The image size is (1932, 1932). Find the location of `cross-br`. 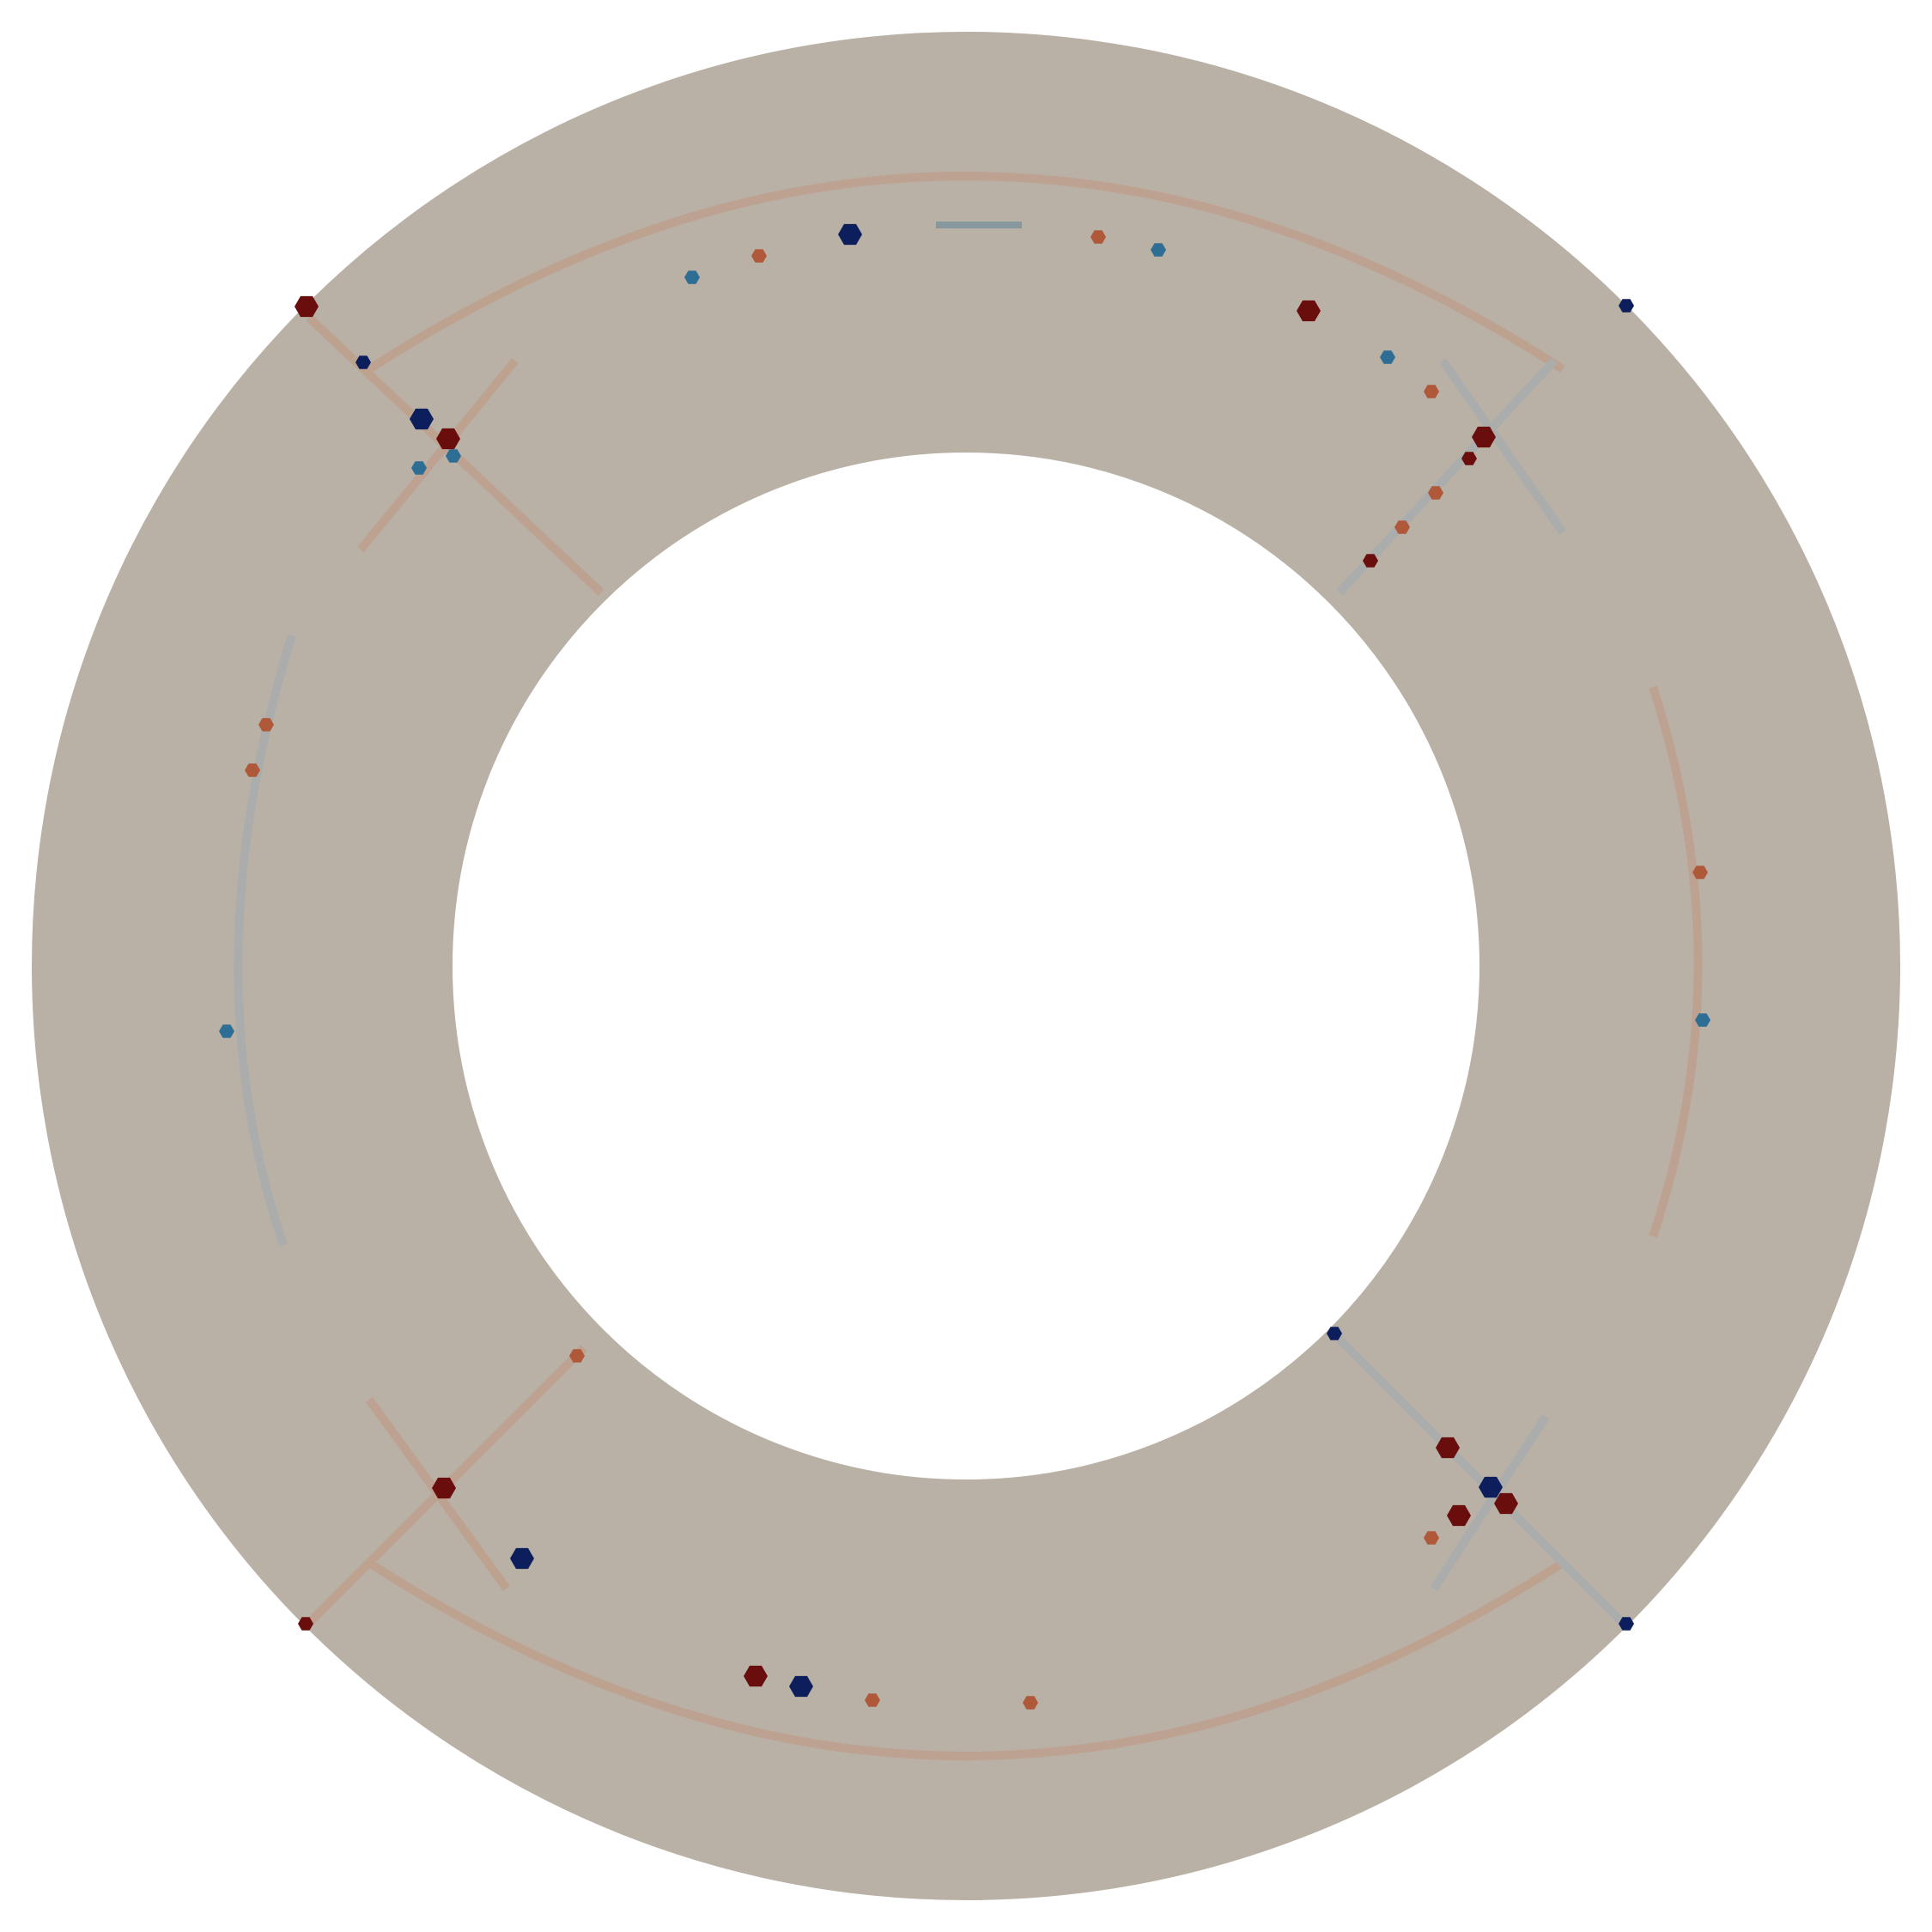

cross-br is located at coordinates (1481, 1481).